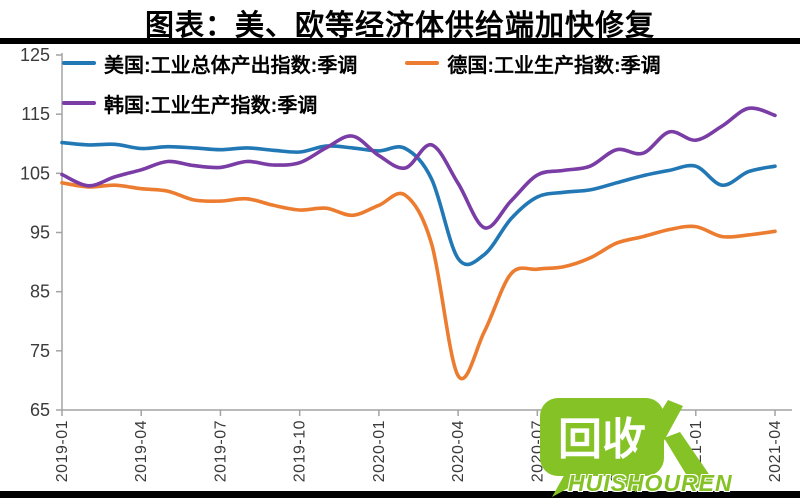 The height and width of the screenshot is (500, 800). I want to click on x-axis-label: 2019-10, so click(300, 451).